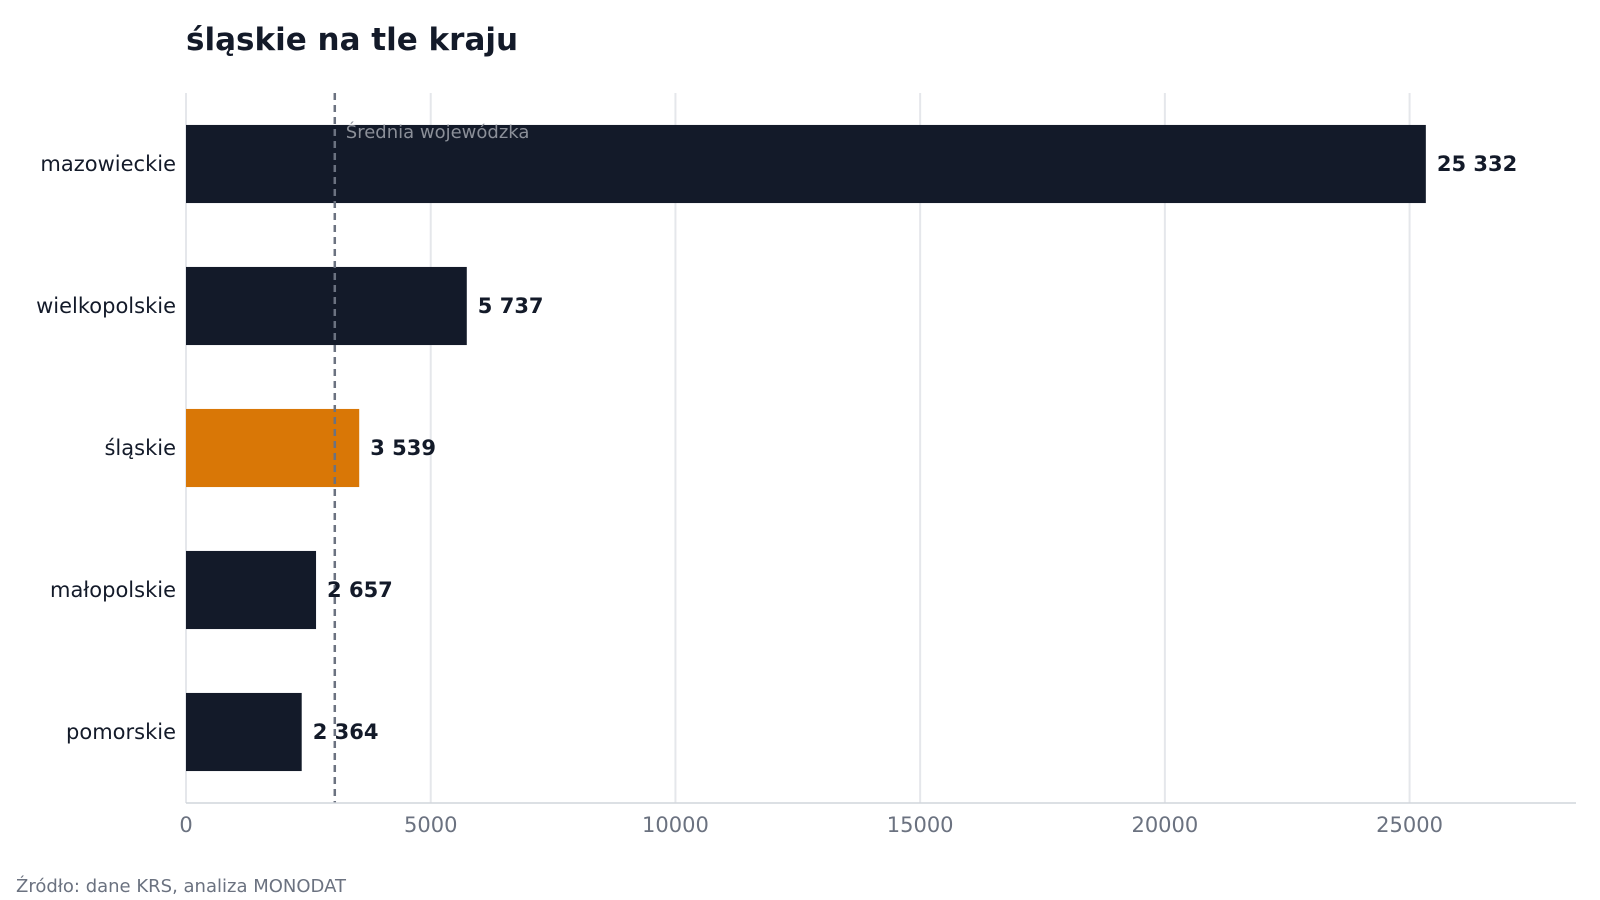 This screenshot has width=1600, height=900. Describe the element at coordinates (511, 306) in the screenshot. I see `value-label: 5 737` at that location.